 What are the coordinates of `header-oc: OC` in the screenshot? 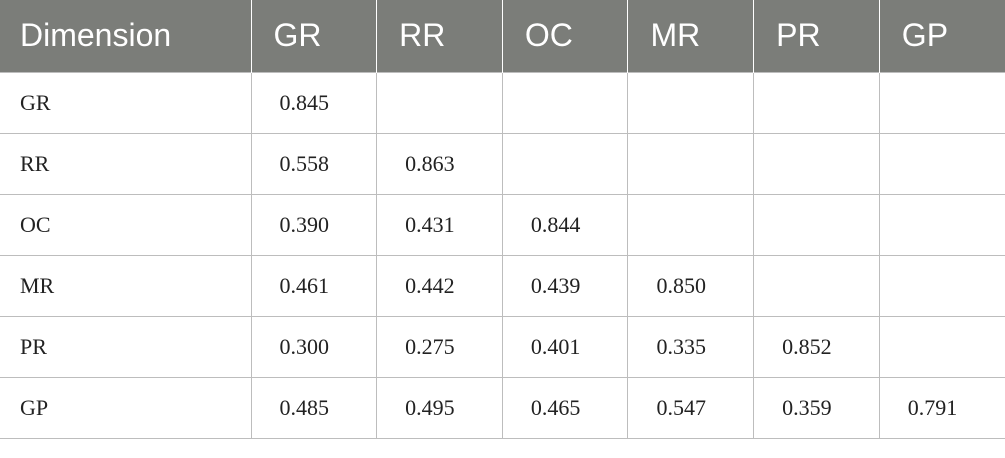 It's located at (565, 36).